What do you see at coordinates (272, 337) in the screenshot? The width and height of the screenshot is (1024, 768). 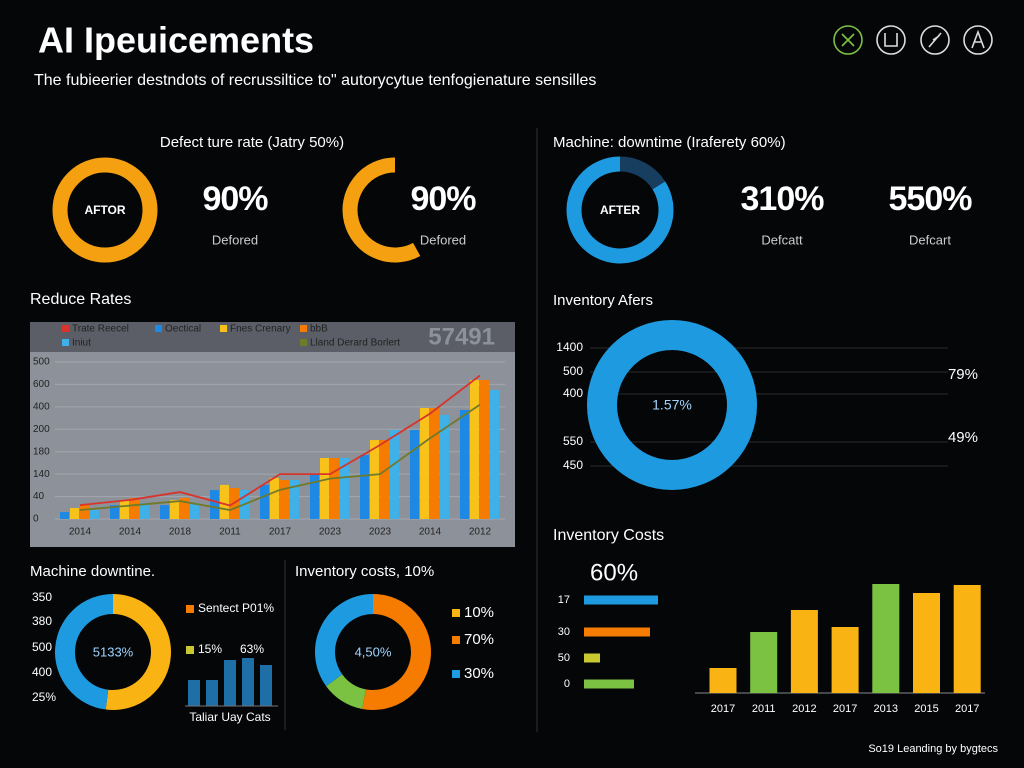 I see `legend-band` at bounding box center [272, 337].